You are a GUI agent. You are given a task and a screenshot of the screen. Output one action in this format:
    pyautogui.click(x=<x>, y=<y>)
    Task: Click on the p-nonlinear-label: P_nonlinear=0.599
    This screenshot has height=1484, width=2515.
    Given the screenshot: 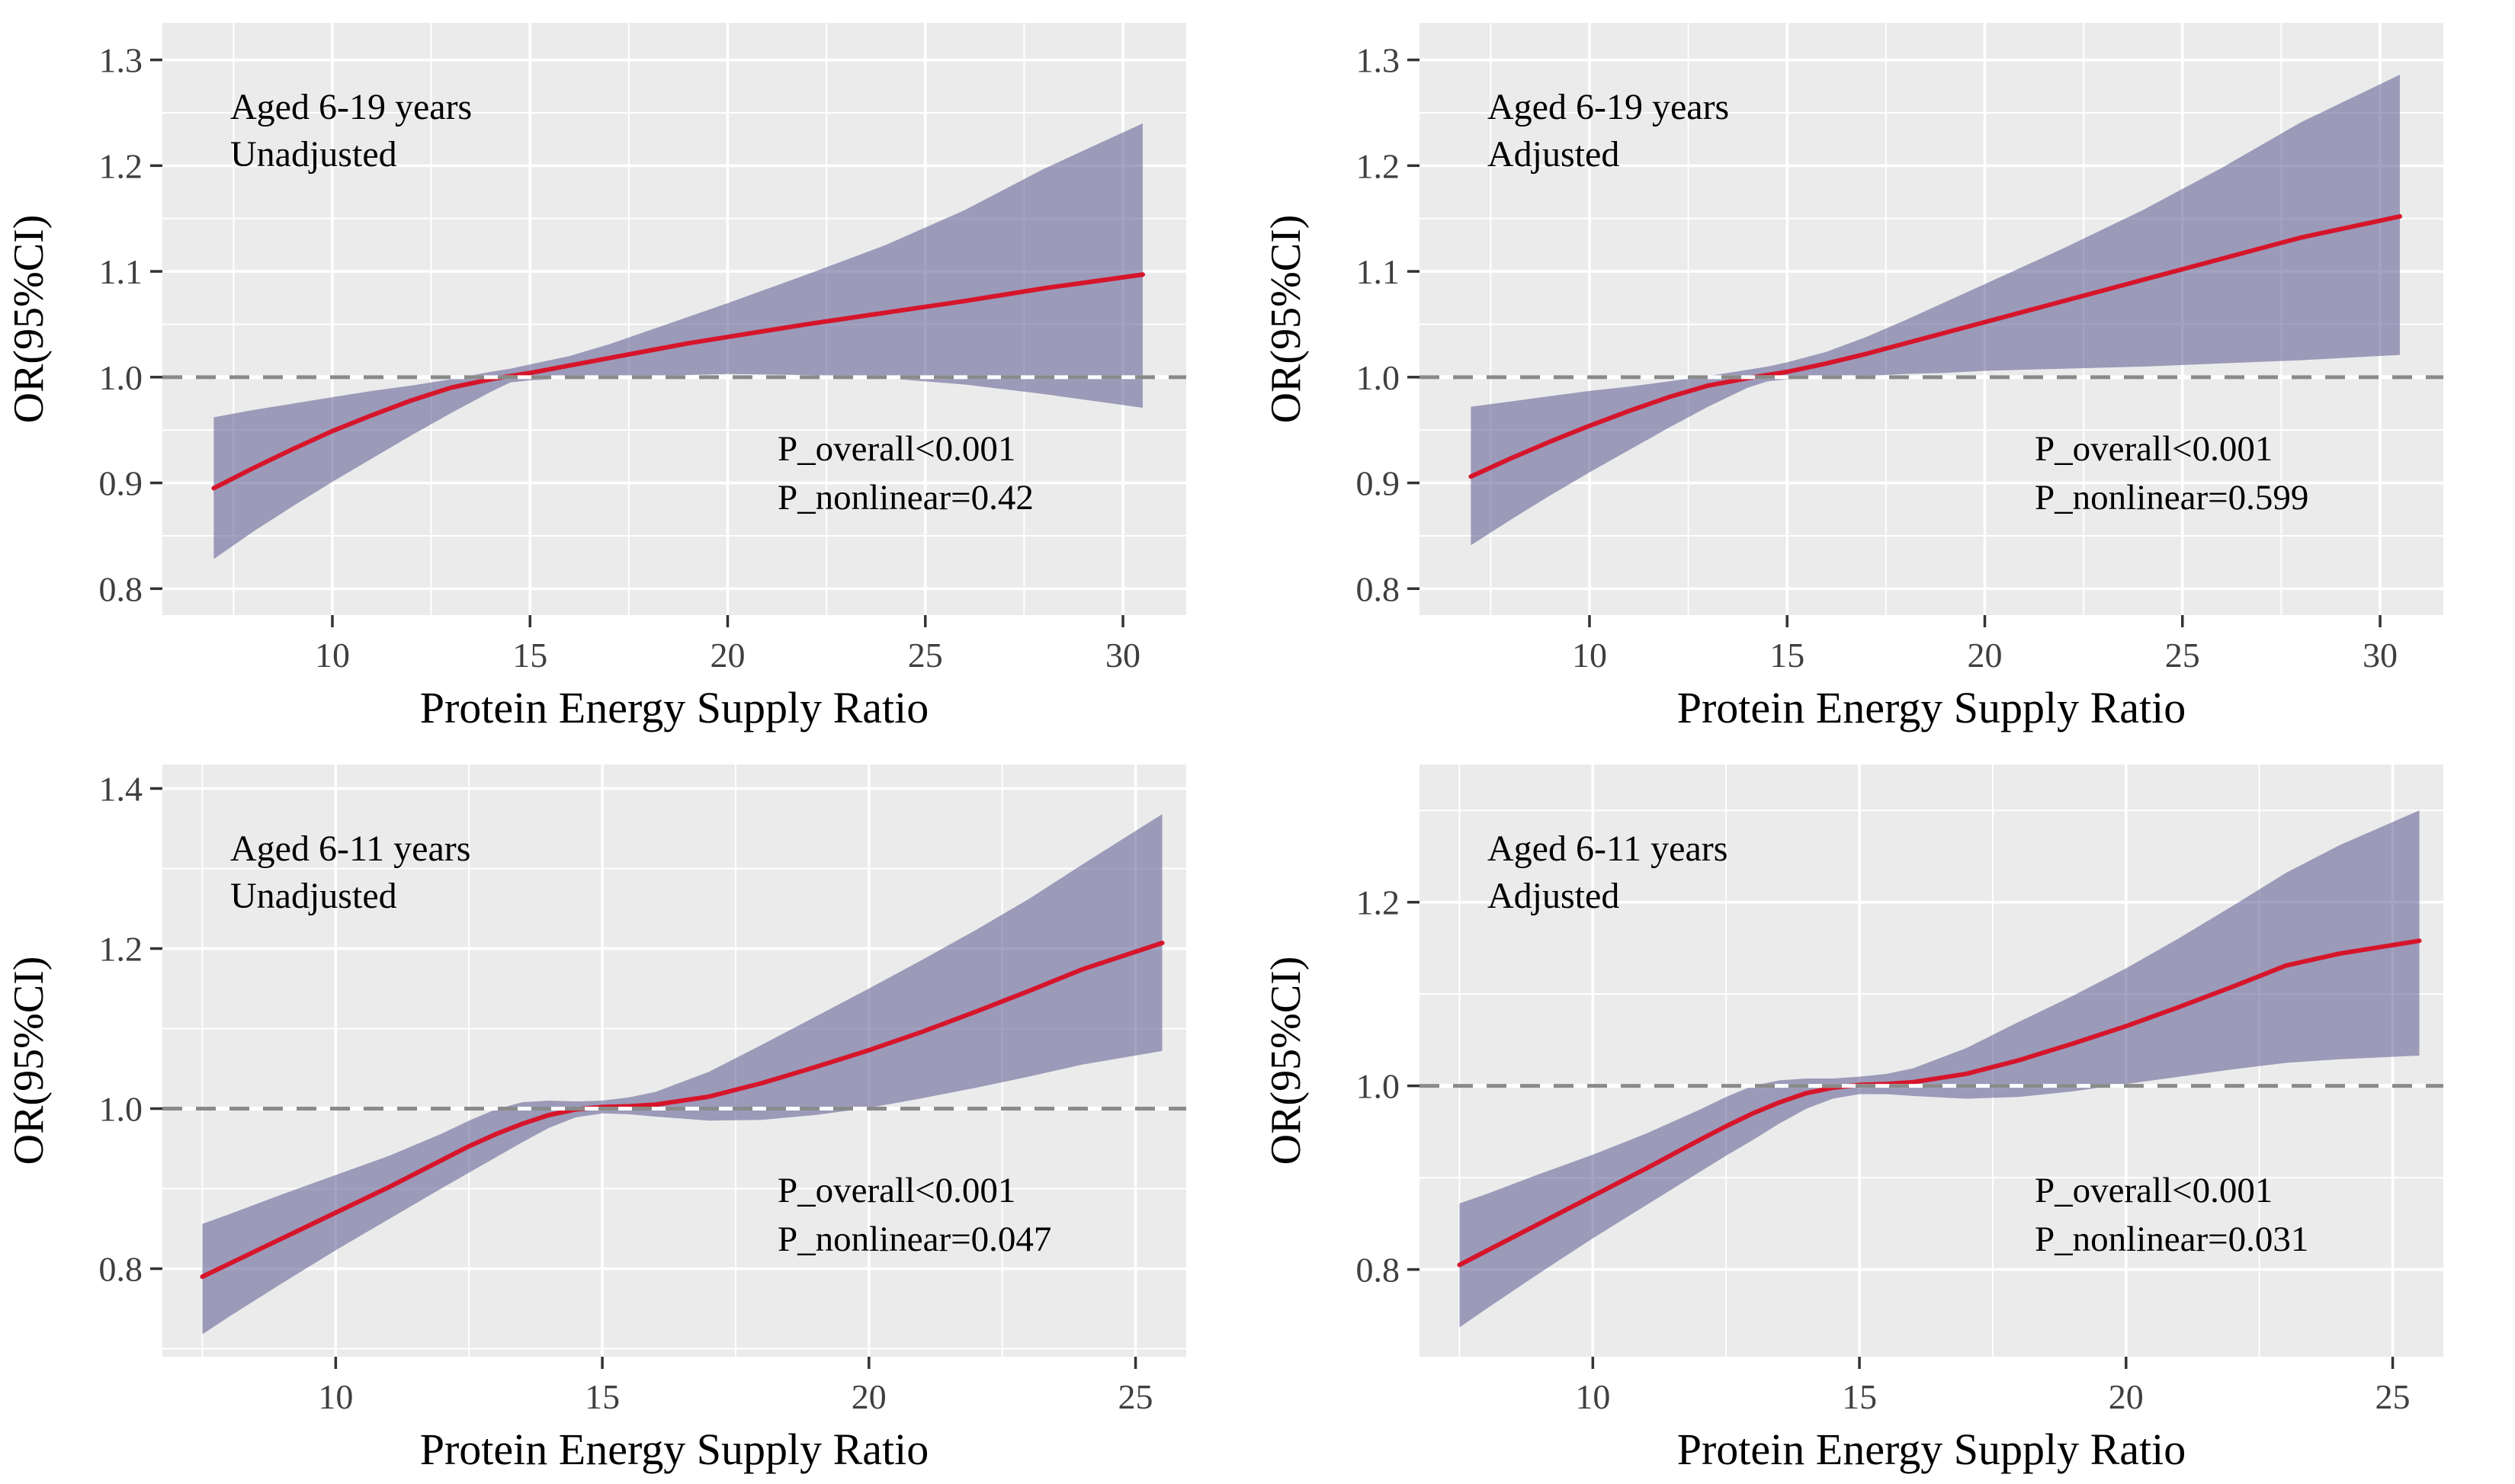 What is the action you would take?
    pyautogui.click(x=2171, y=498)
    